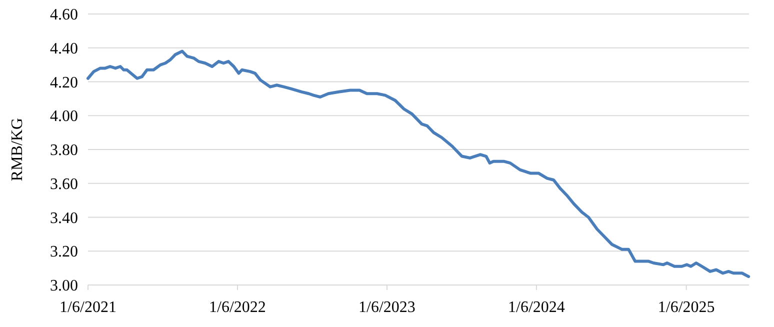 The image size is (774, 327). I want to click on y-tick-label: 3.00, so click(64, 286).